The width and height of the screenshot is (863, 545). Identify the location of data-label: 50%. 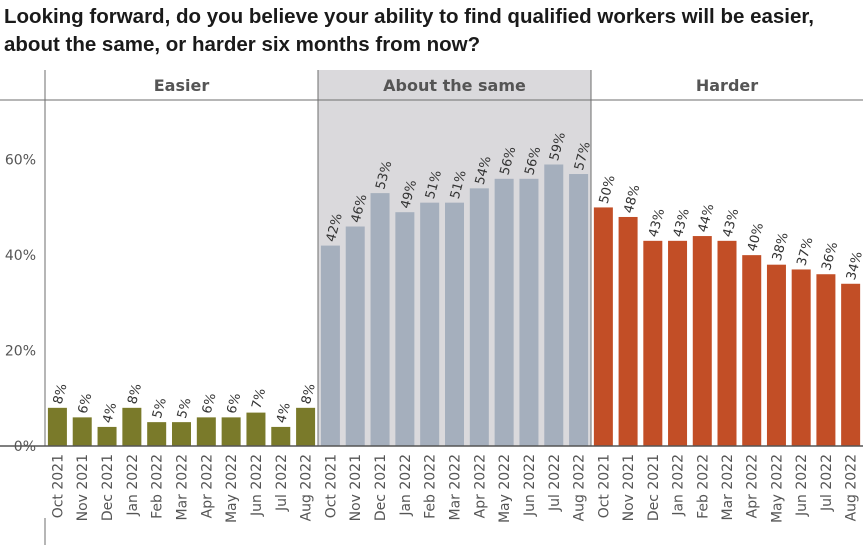
(608, 190).